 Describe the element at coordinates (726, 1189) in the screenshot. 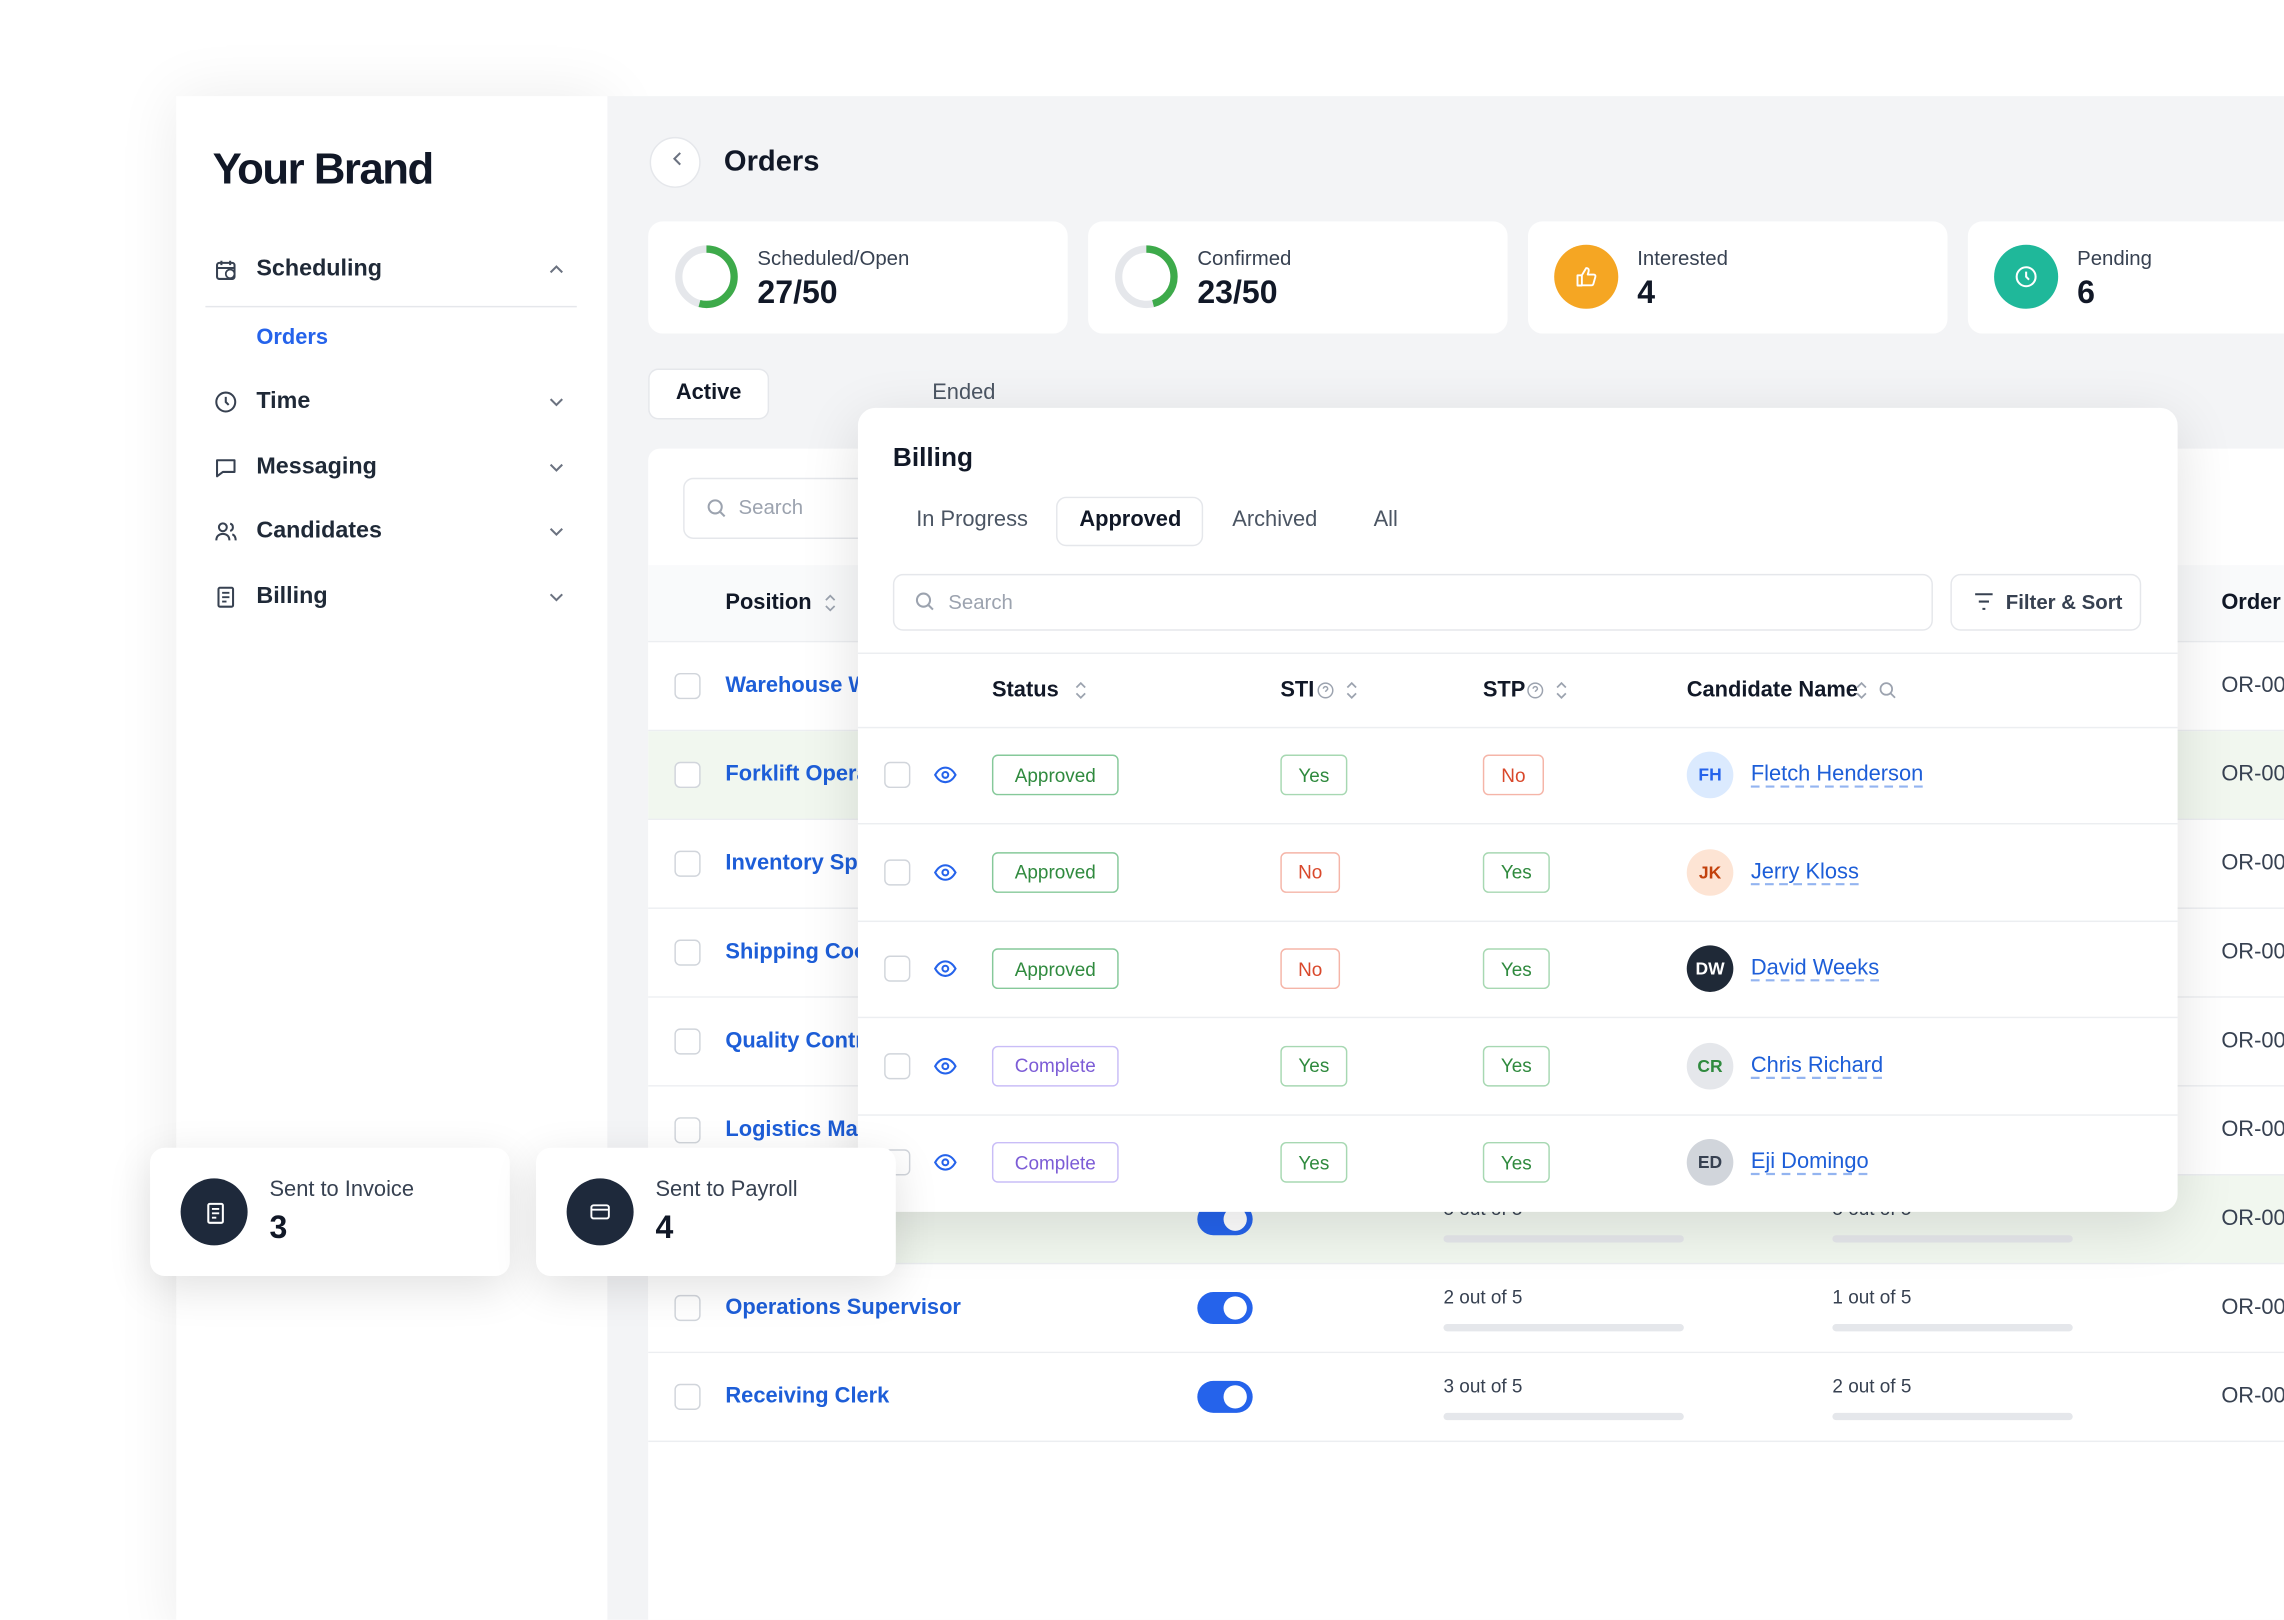

I see `summary-label: Sent to Payroll` at that location.